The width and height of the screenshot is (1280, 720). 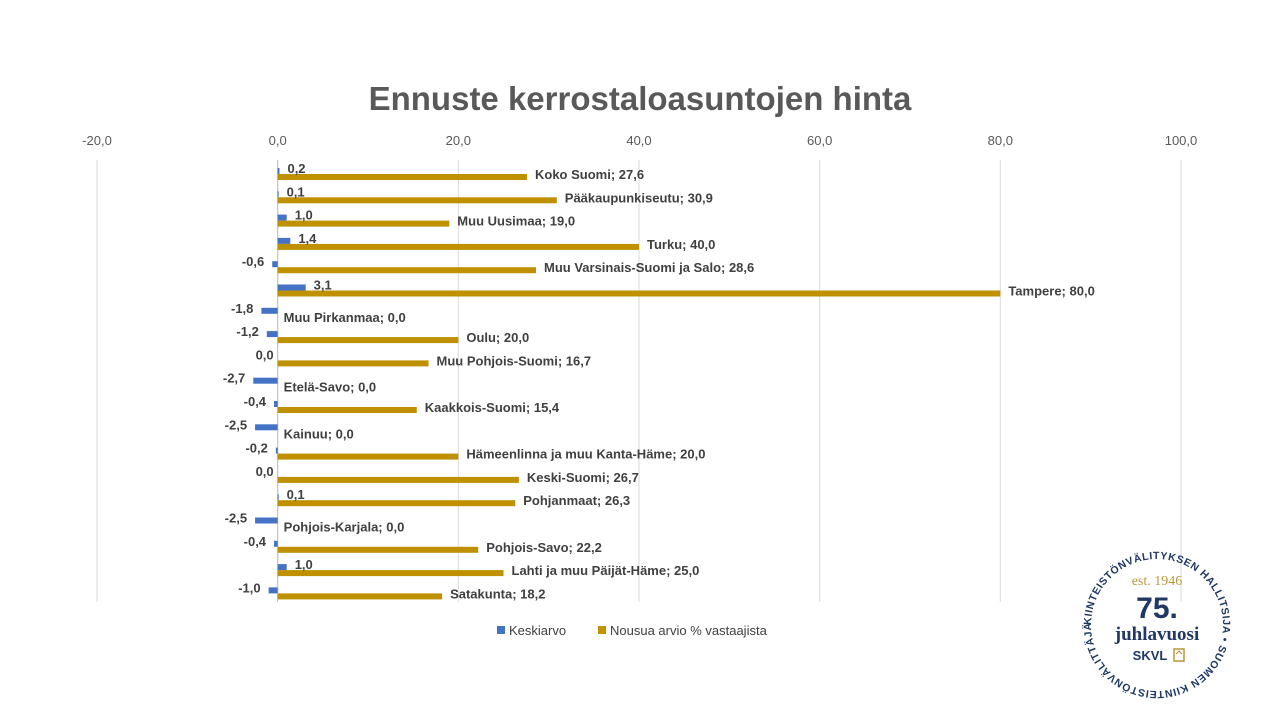 What do you see at coordinates (256, 448) in the screenshot?
I see `data-label-keskiarvo: -0,2` at bounding box center [256, 448].